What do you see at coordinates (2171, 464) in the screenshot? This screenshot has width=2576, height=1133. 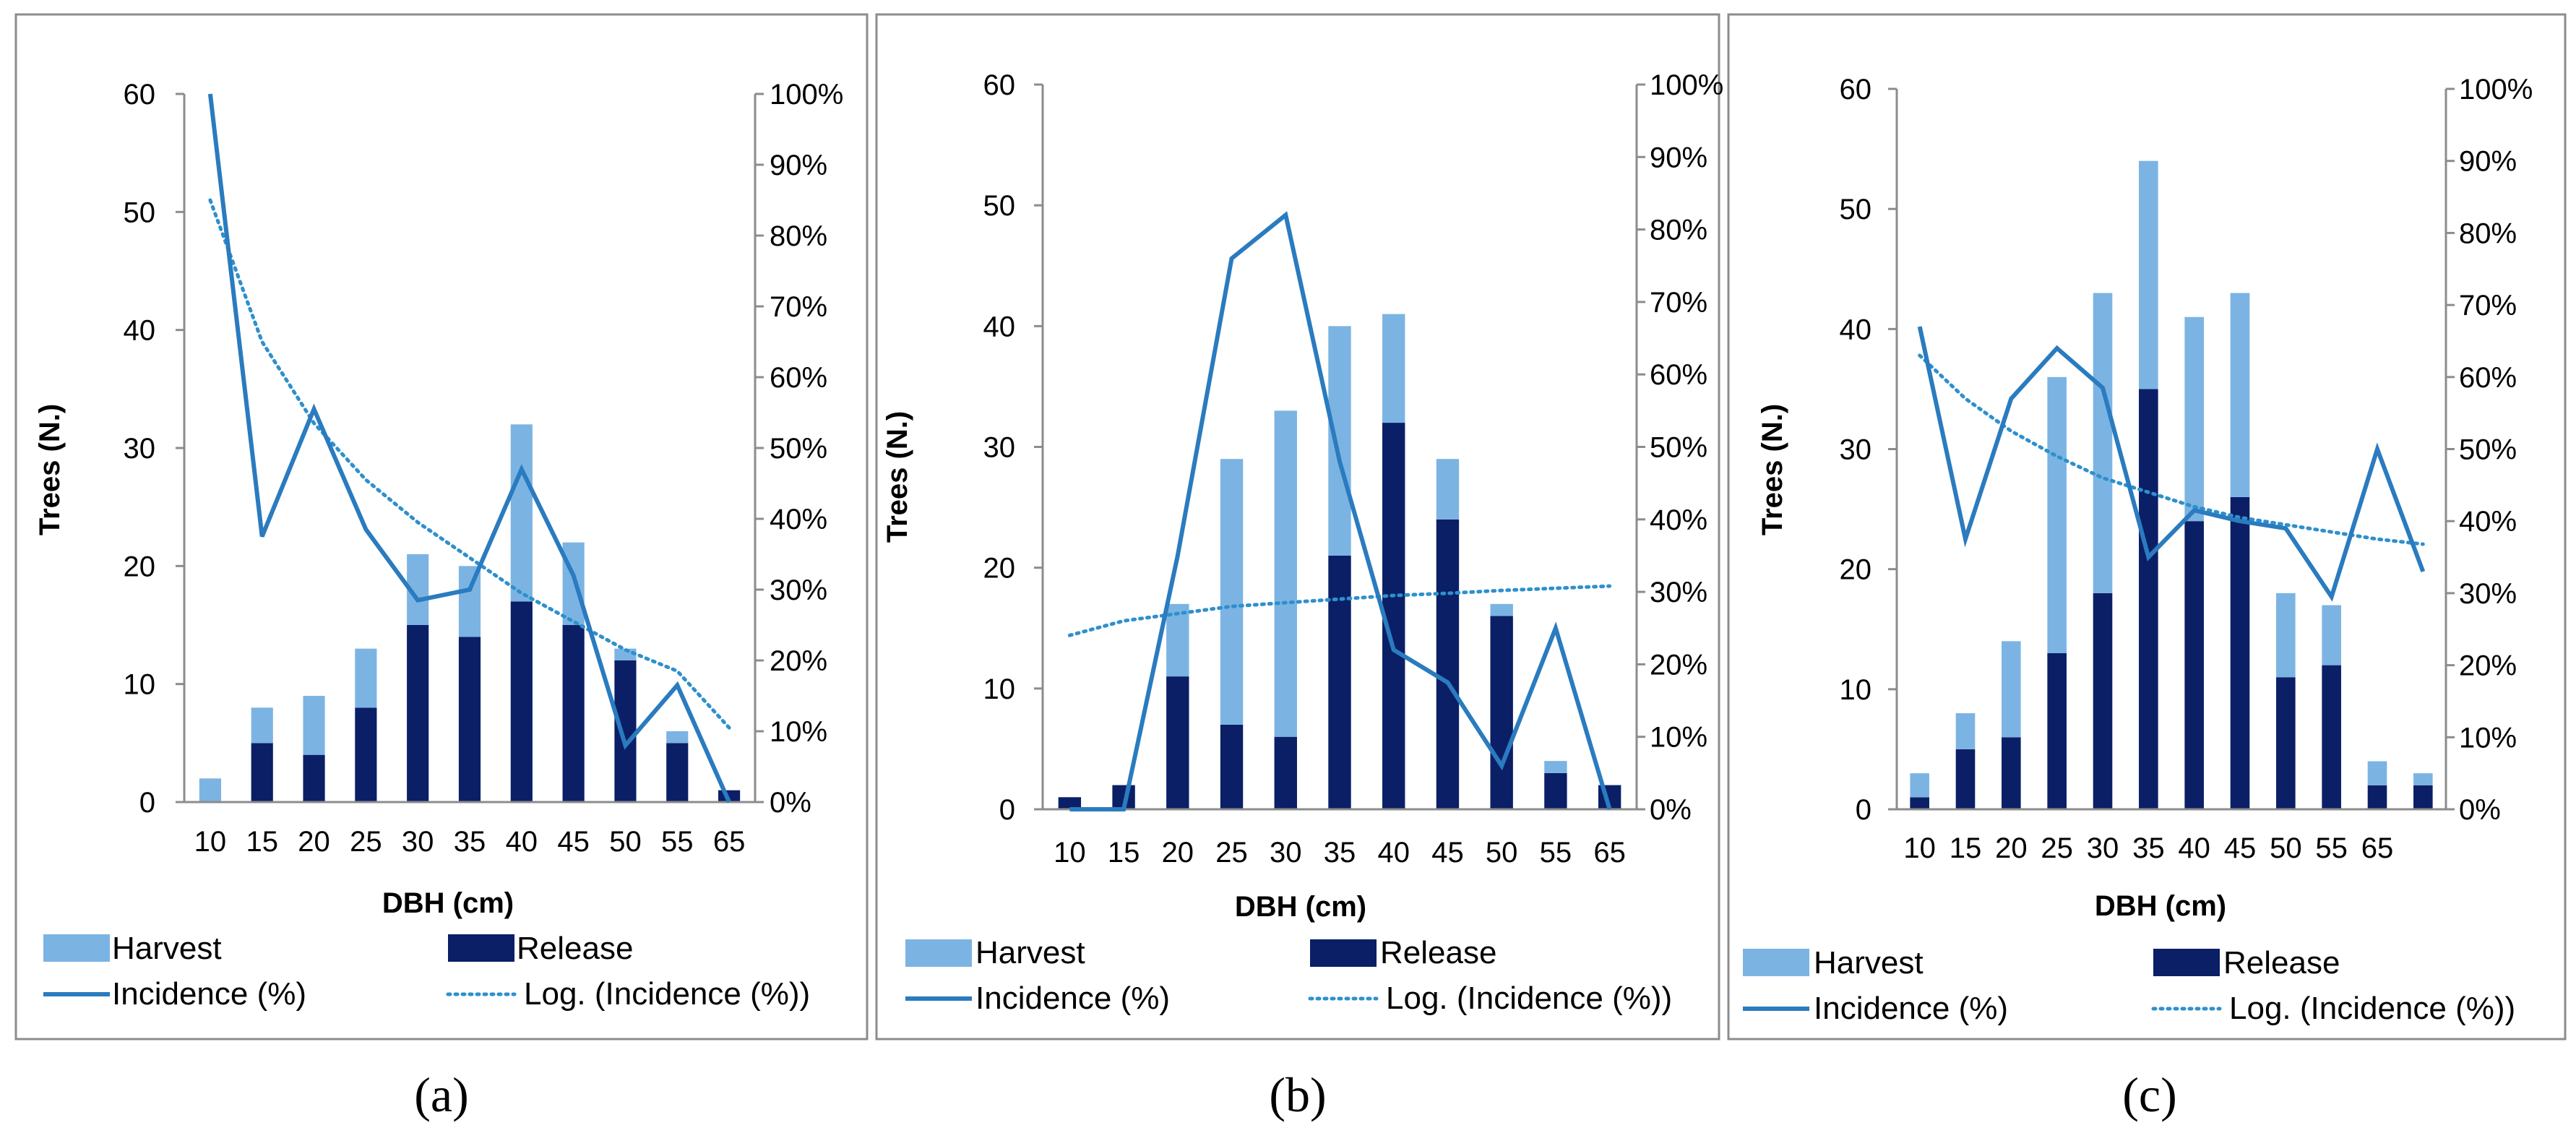 I see `incidence-line` at bounding box center [2171, 464].